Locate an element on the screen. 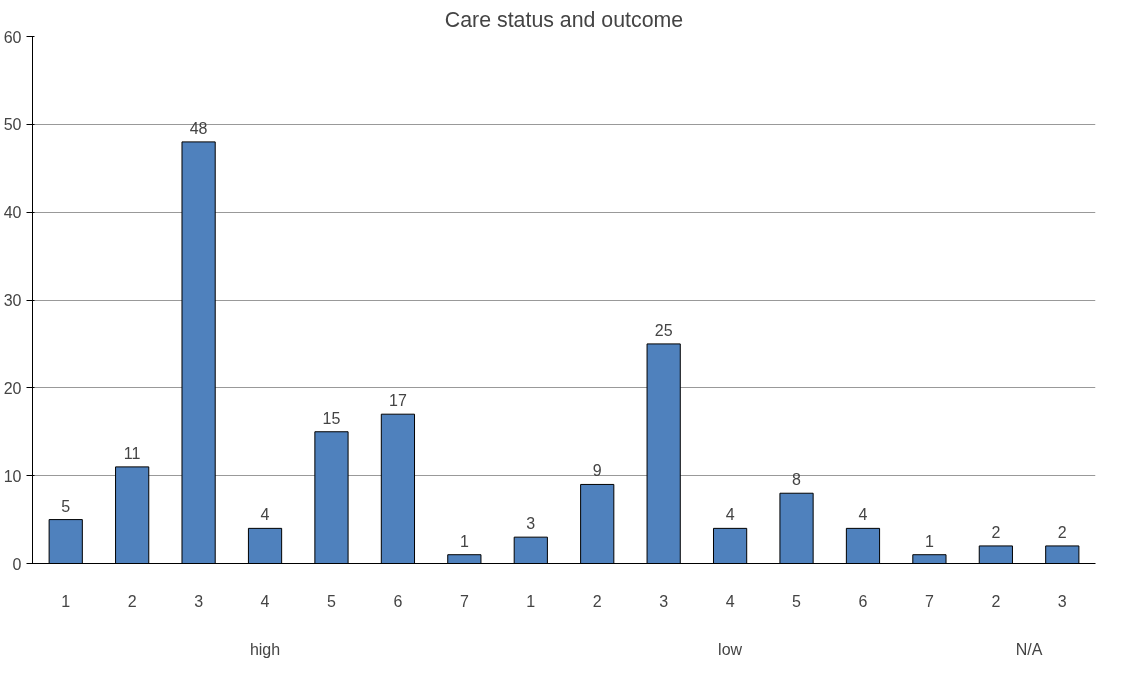  data-label: 5 is located at coordinates (66, 506).